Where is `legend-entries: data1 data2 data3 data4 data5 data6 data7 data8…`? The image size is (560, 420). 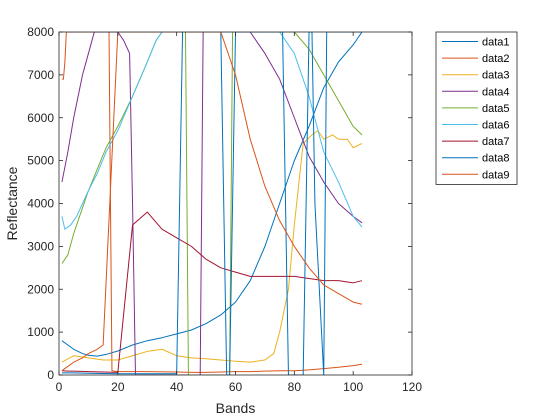 legend-entries: data1 data2 data3 data4 data5 data6 data7 data8… is located at coordinates (476, 109).